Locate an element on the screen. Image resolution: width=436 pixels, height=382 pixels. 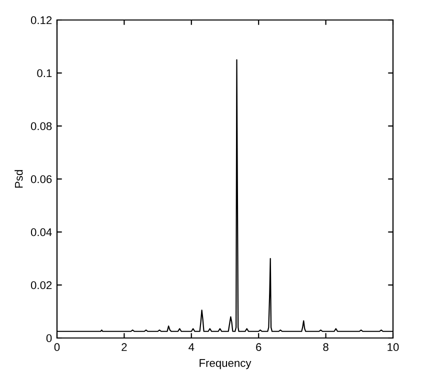
x-tick-label: 6 is located at coordinates (259, 347).